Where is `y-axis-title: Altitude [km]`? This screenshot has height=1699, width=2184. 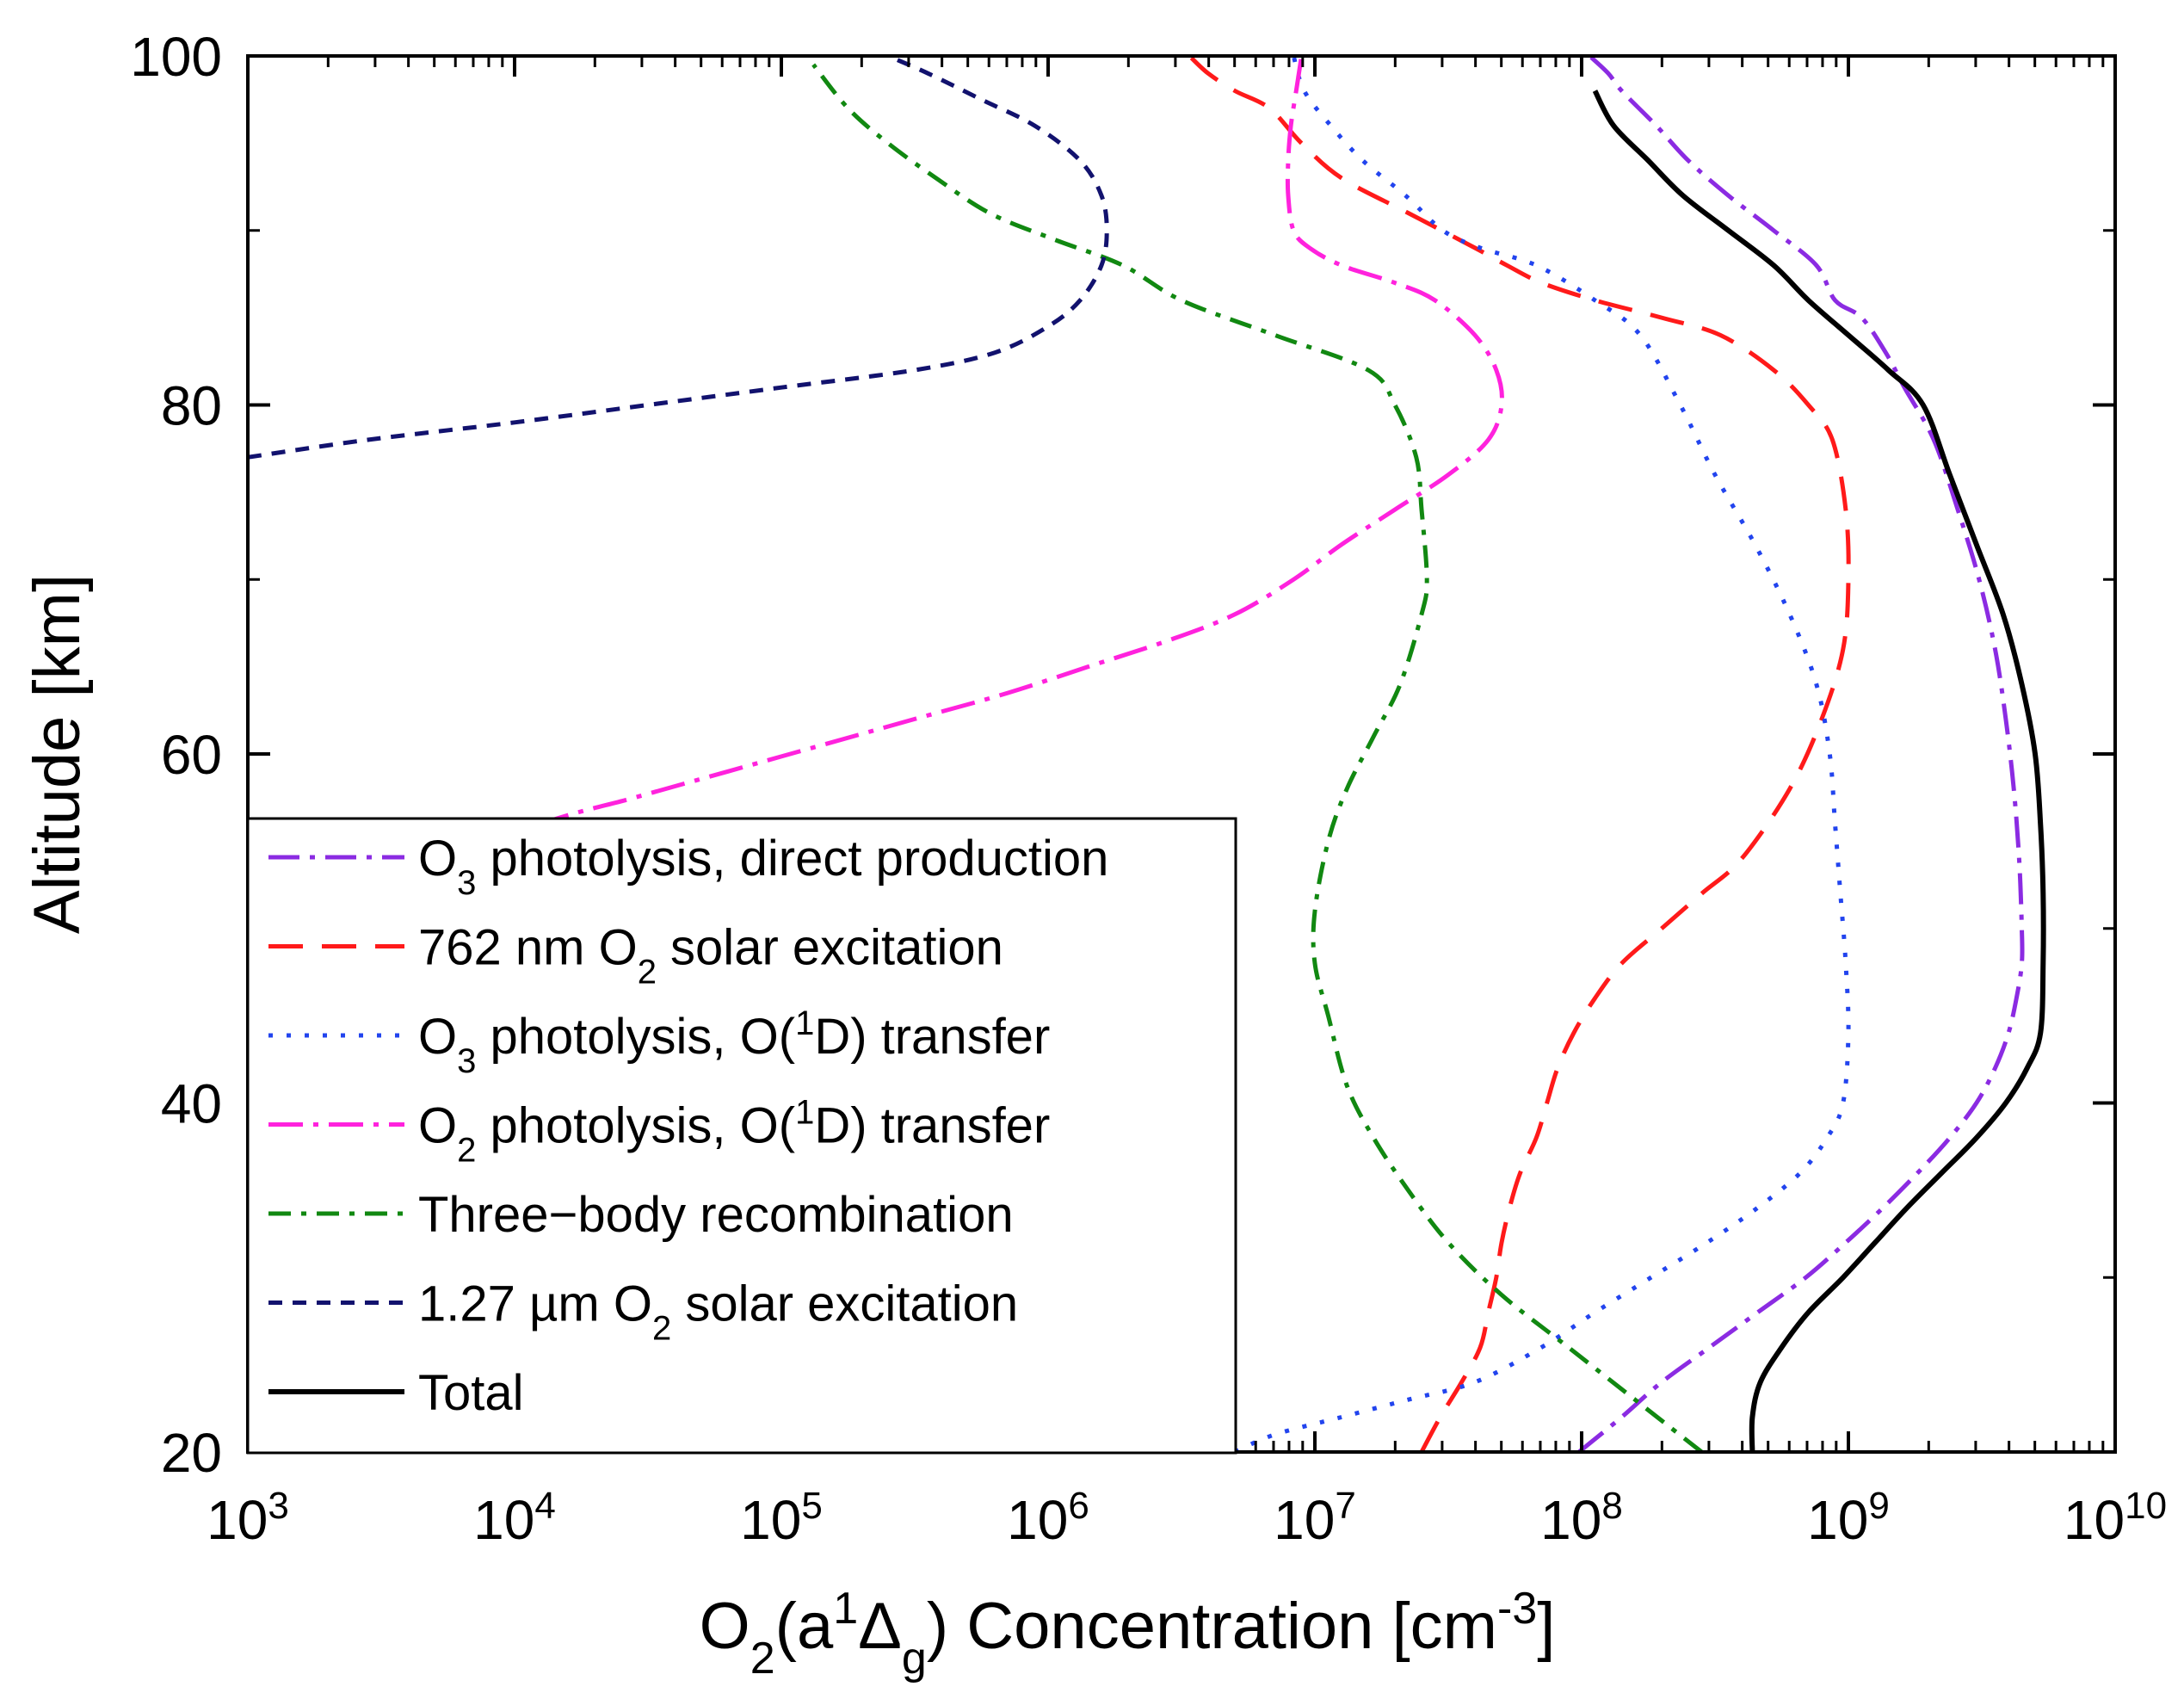
y-axis-title: Altitude [km] is located at coordinates (58, 754).